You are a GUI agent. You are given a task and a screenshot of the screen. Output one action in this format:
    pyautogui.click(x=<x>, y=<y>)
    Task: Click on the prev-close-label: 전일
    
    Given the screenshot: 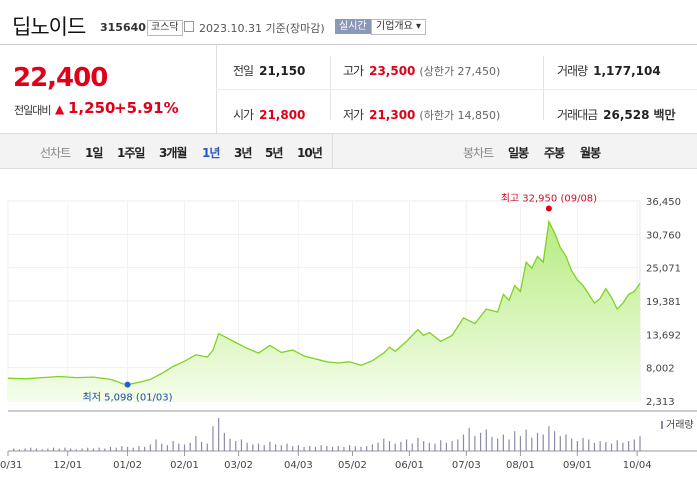 What is the action you would take?
    pyautogui.click(x=243, y=71)
    